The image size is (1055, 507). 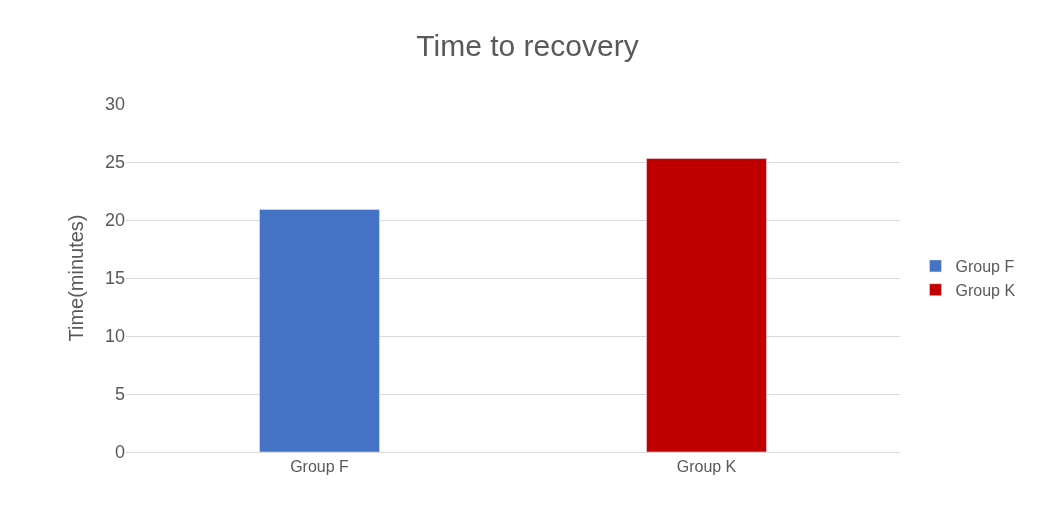 I want to click on legend-label: Group K, so click(x=985, y=290).